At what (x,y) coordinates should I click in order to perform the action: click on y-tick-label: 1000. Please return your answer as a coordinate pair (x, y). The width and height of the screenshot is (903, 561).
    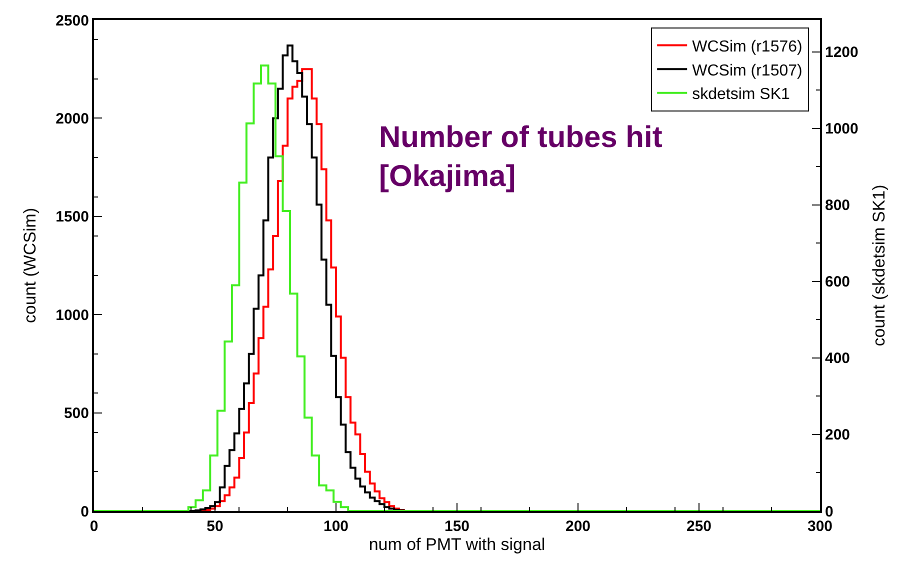
    Looking at the image, I should click on (72, 315).